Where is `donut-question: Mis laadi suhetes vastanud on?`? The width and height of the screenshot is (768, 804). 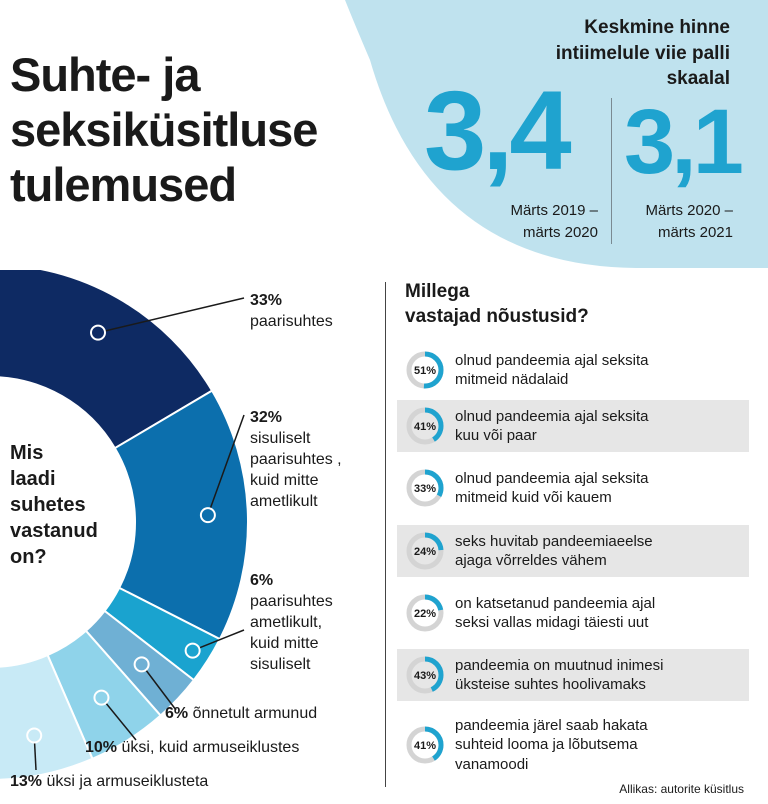 donut-question: Mis laadi suhetes vastanud on? is located at coordinates (54, 505).